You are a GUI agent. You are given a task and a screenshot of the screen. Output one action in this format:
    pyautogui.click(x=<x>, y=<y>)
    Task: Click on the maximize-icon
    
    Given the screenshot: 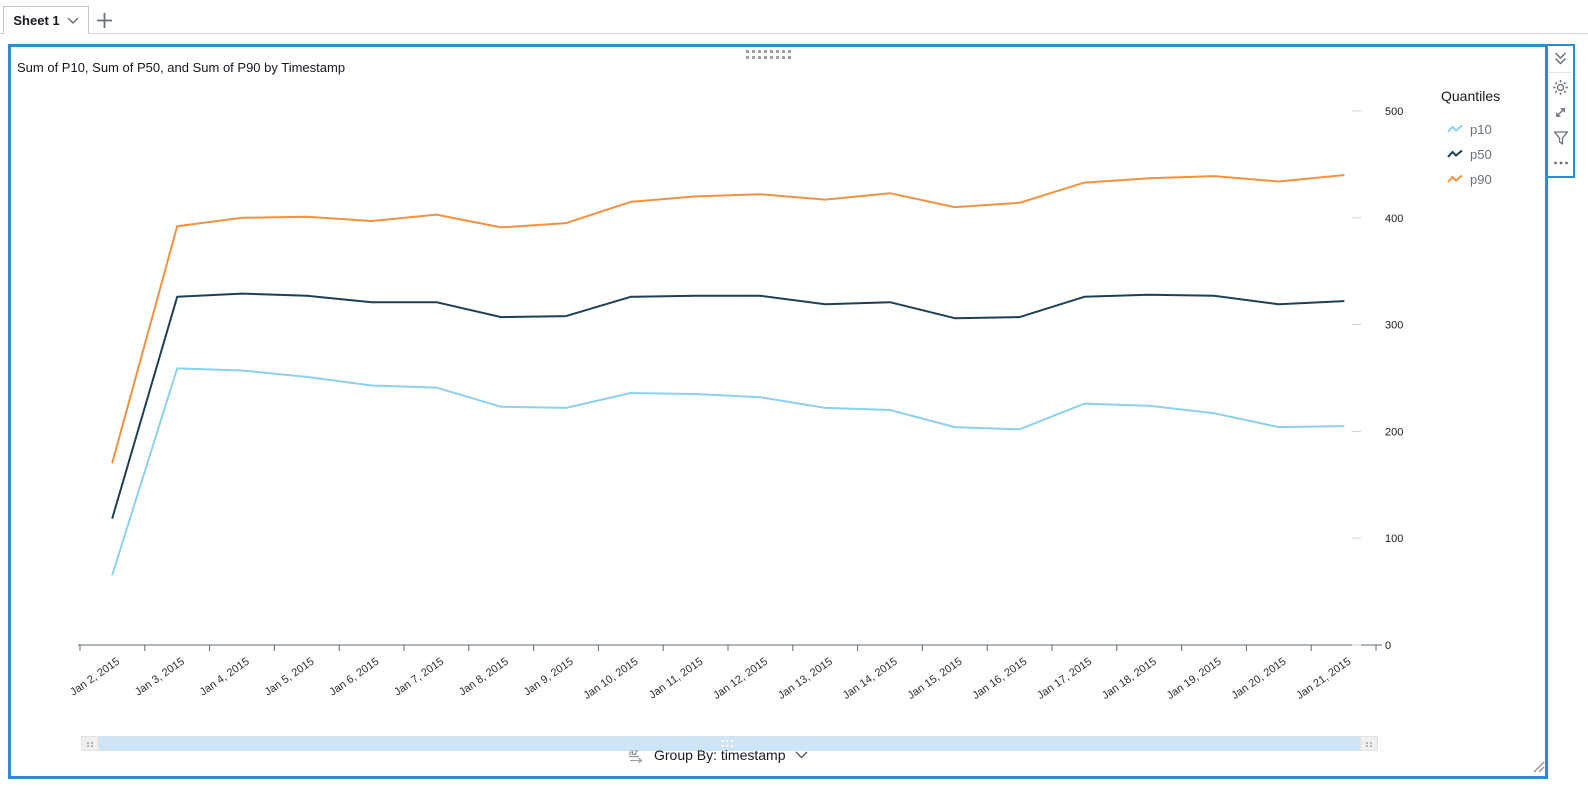 What is the action you would take?
    pyautogui.click(x=1560, y=112)
    